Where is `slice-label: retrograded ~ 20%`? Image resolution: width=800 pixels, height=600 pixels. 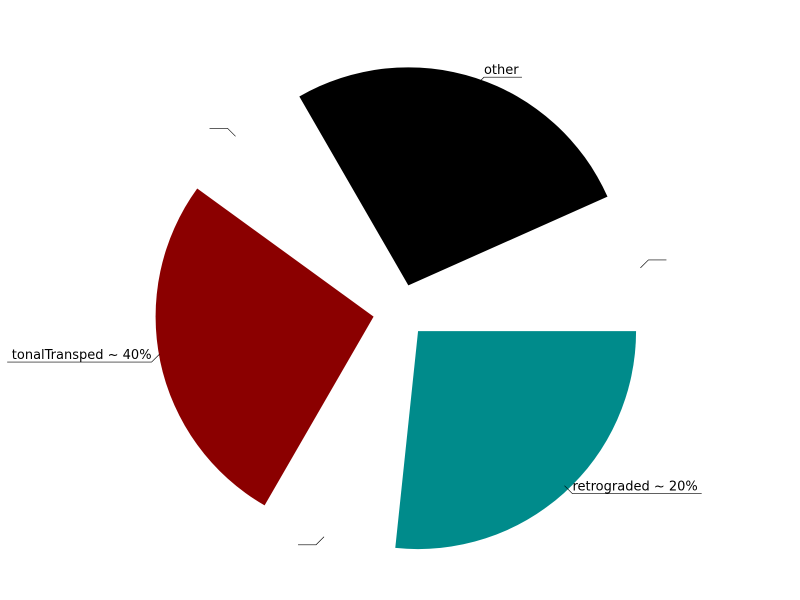 slice-label: retrograded ~ 20% is located at coordinates (634, 487).